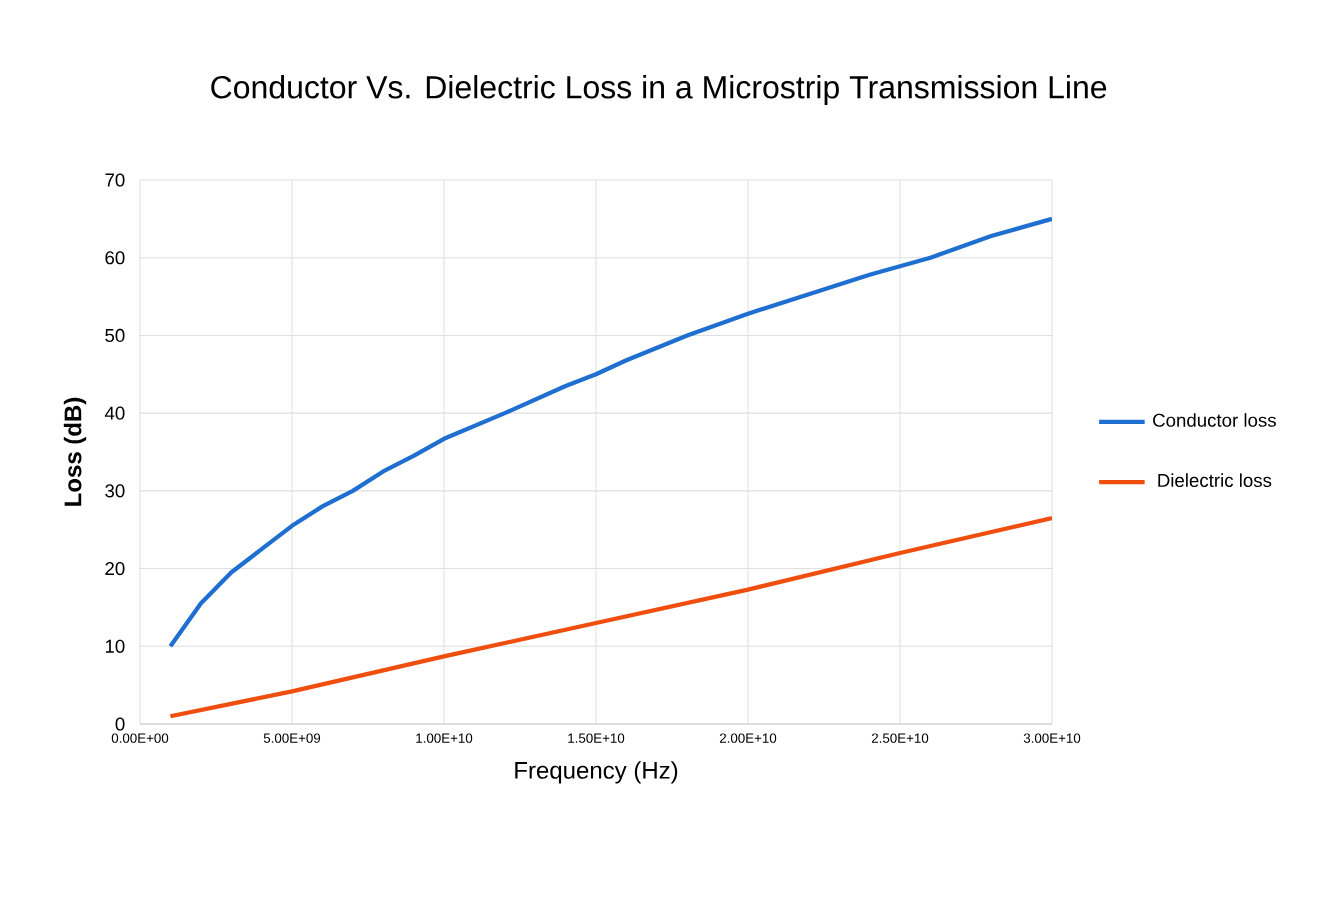 Image resolution: width=1320 pixels, height=922 pixels. What do you see at coordinates (115, 491) in the screenshot?
I see `y-tick-label: 30` at bounding box center [115, 491].